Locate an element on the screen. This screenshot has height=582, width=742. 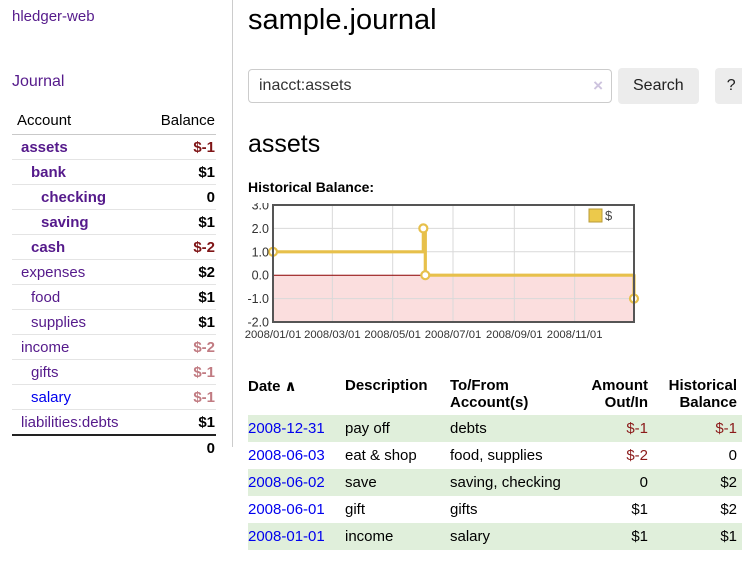
transaction-description: gift is located at coordinates (355, 509).